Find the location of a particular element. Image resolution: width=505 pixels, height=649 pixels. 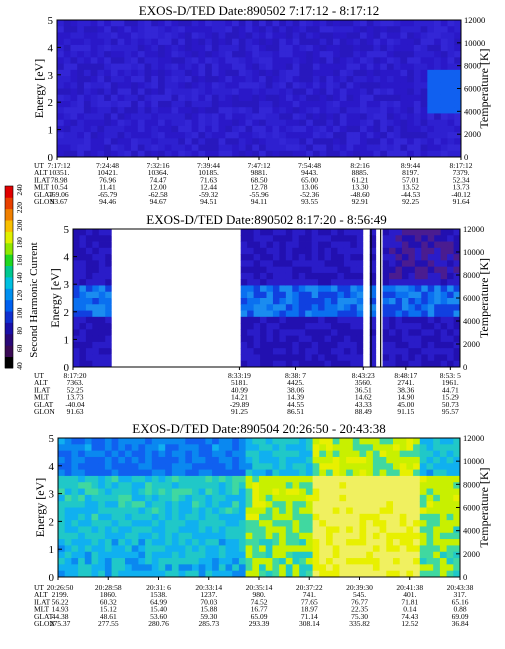

table-cell: 7:17:12 is located at coordinates (59, 165).